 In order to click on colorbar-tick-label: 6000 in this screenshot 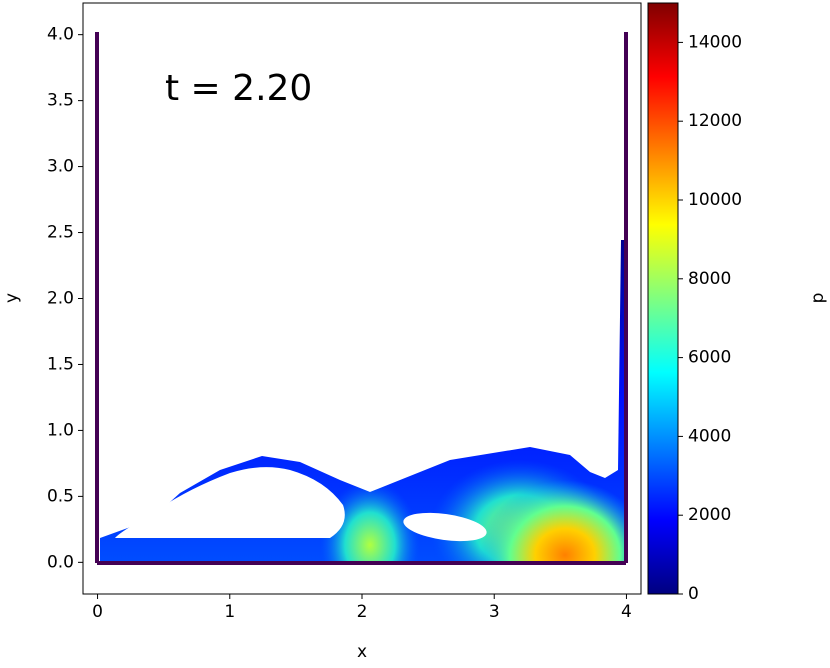, I will do `click(709, 358)`.